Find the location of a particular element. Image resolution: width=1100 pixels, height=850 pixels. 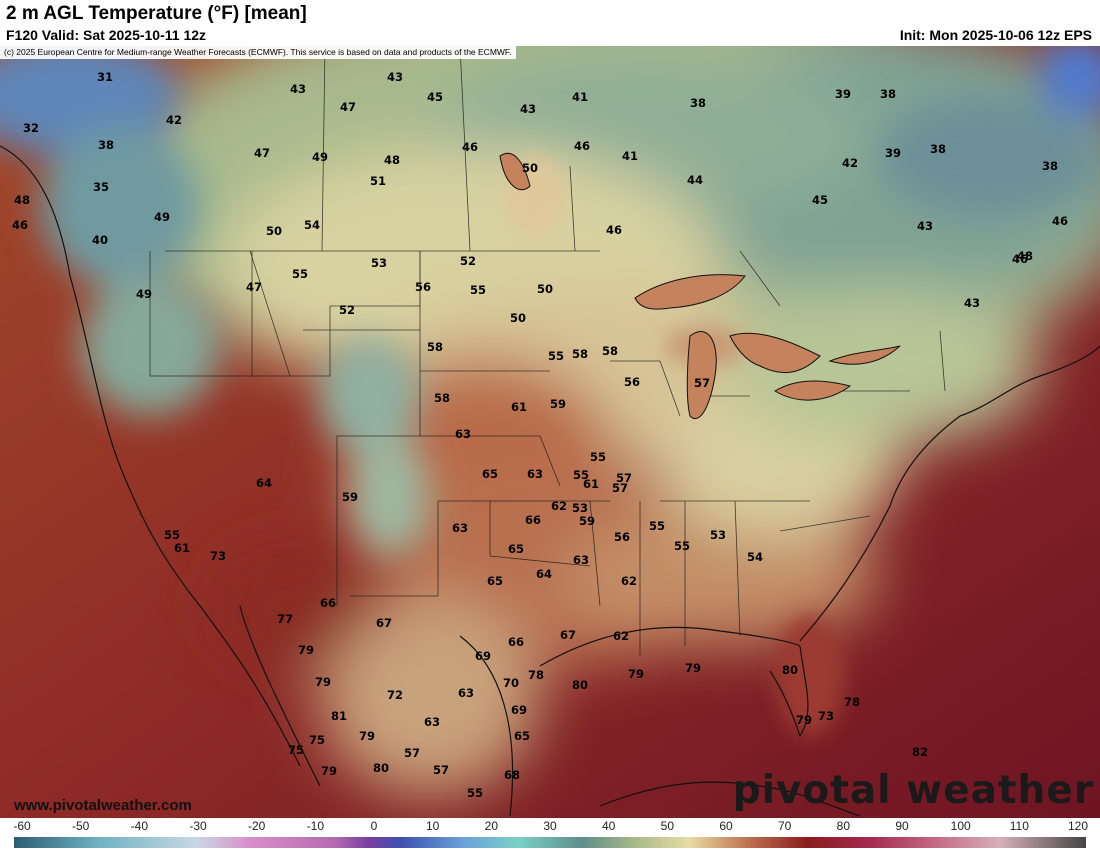

scale-tick-label: 40 is located at coordinates (608, 826).